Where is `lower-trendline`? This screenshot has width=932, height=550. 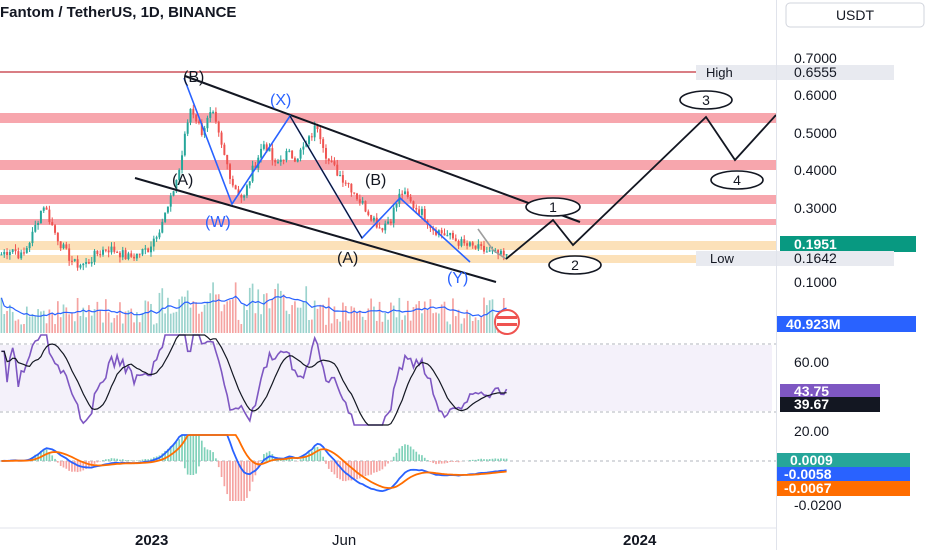 lower-trendline is located at coordinates (315, 230).